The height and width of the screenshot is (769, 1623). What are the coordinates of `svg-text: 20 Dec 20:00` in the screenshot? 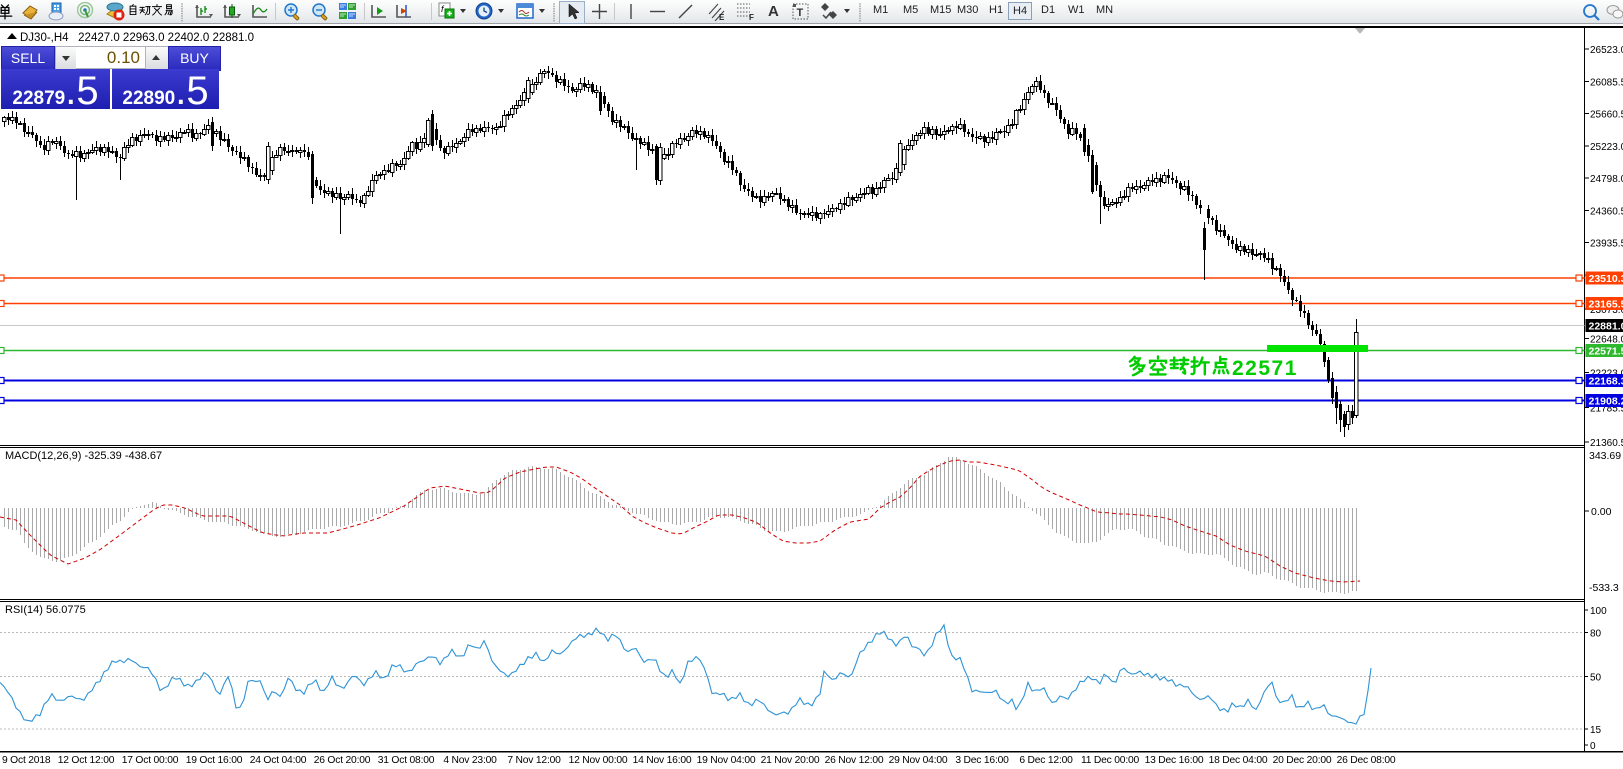 It's located at (1302, 760).